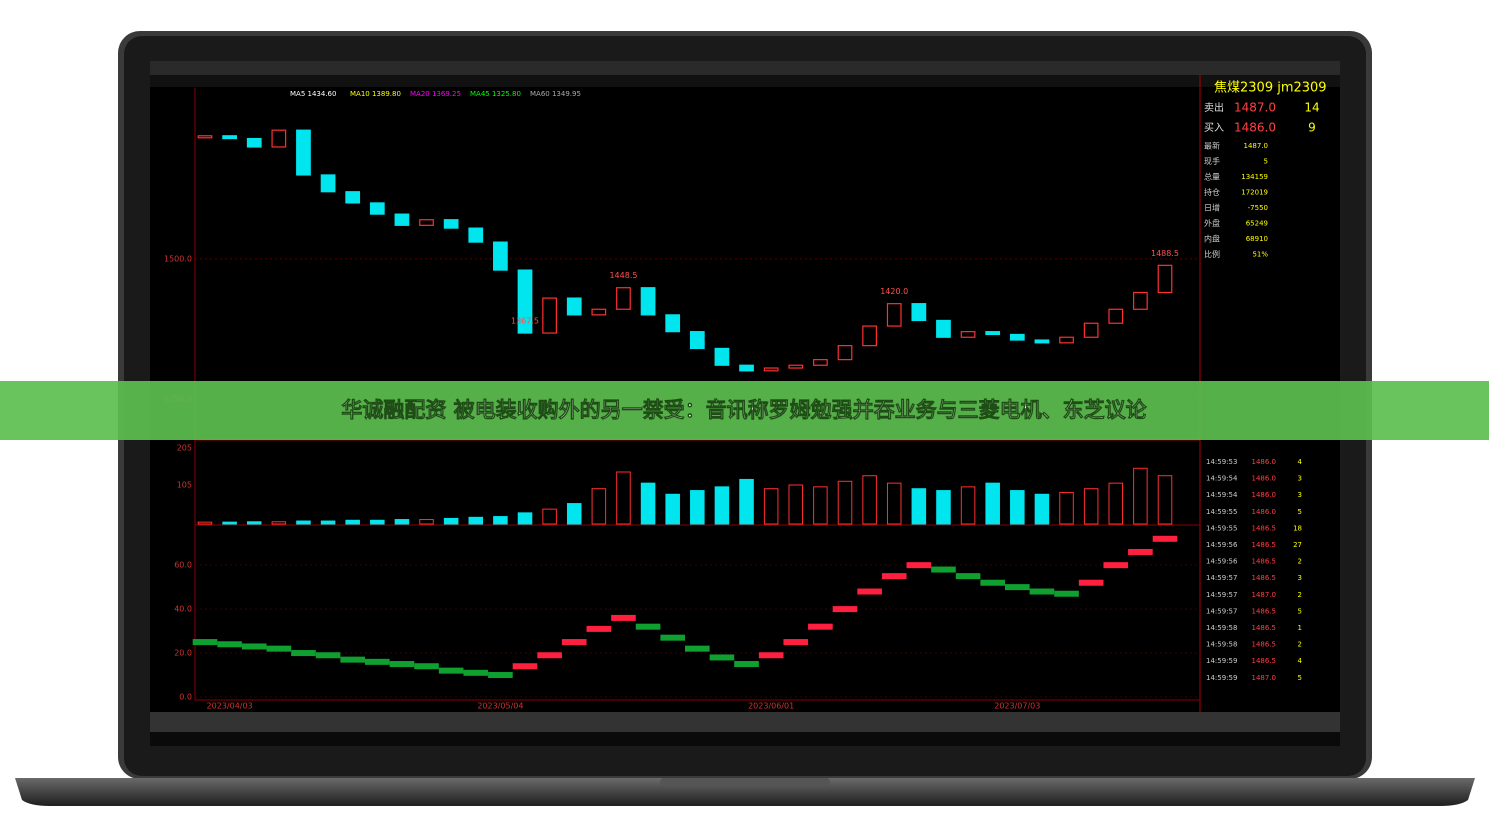 The height and width of the screenshot is (822, 1489). Describe the element at coordinates (1212, 254) in the screenshot. I see `quote-row-label: 比例` at that location.